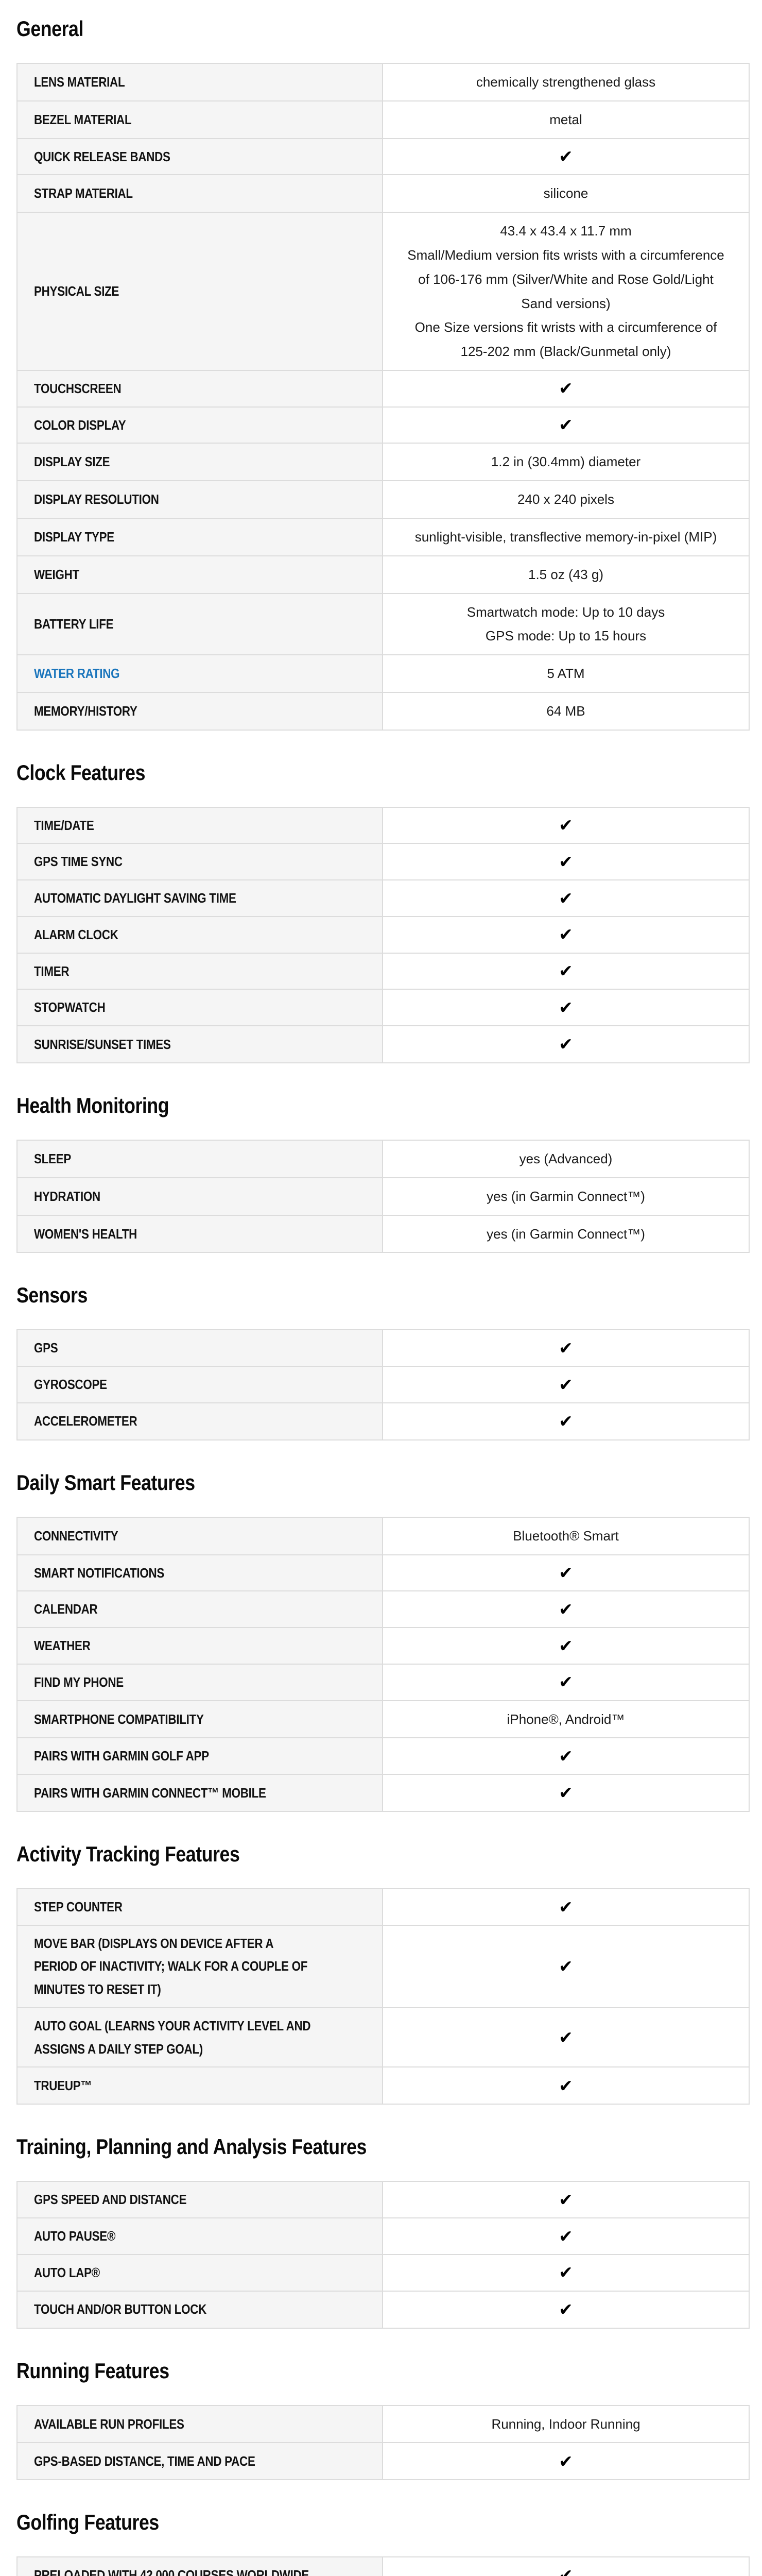  What do you see at coordinates (383, 1482) in the screenshot?
I see `section-title: Daily Smart Features` at bounding box center [383, 1482].